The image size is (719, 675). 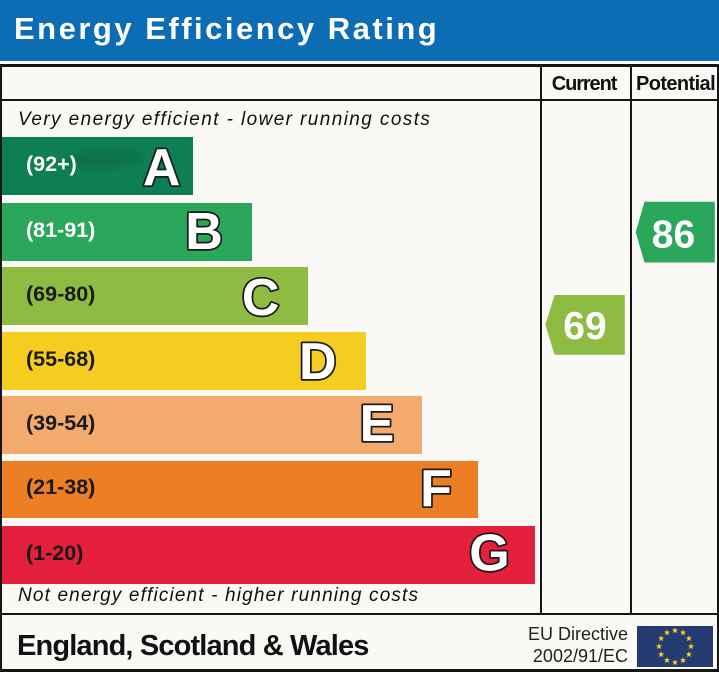 I want to click on svg-text: 69, so click(x=584, y=326).